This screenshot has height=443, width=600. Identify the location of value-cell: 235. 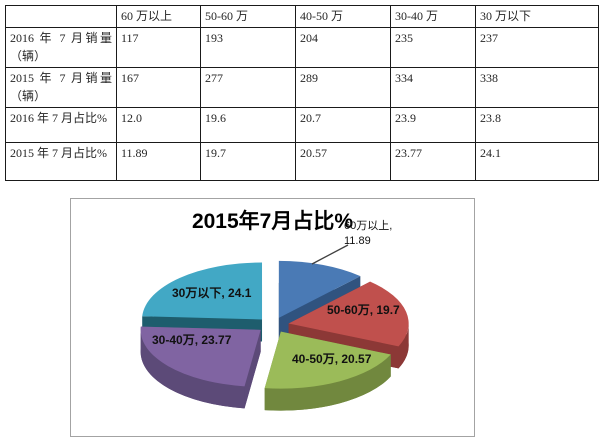
(433, 48).